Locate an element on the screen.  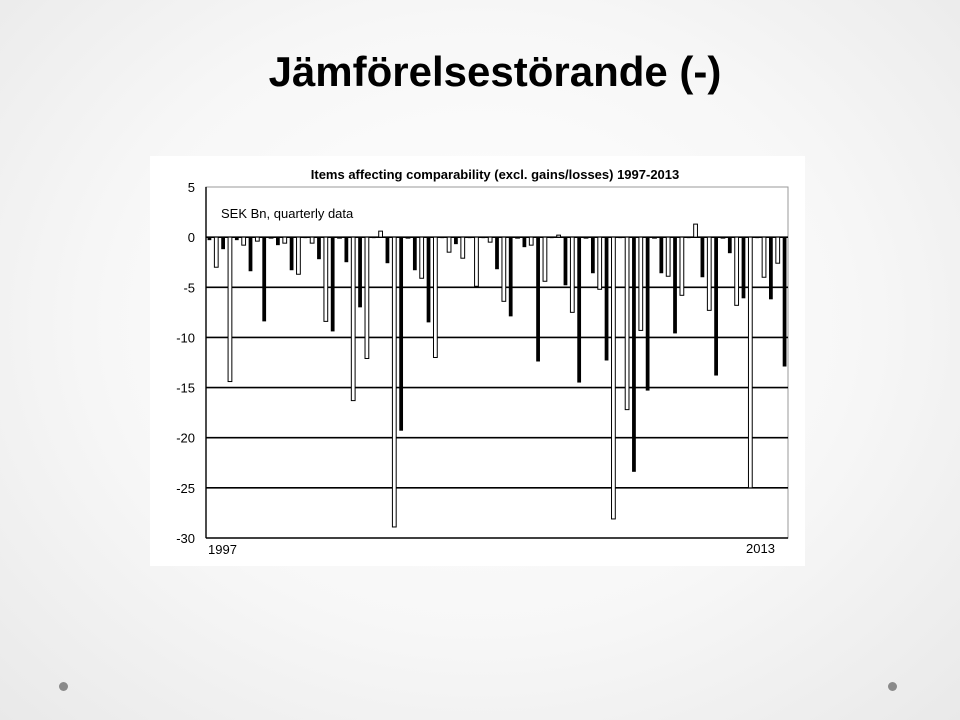
y-tick-label: -15 is located at coordinates (185, 388).